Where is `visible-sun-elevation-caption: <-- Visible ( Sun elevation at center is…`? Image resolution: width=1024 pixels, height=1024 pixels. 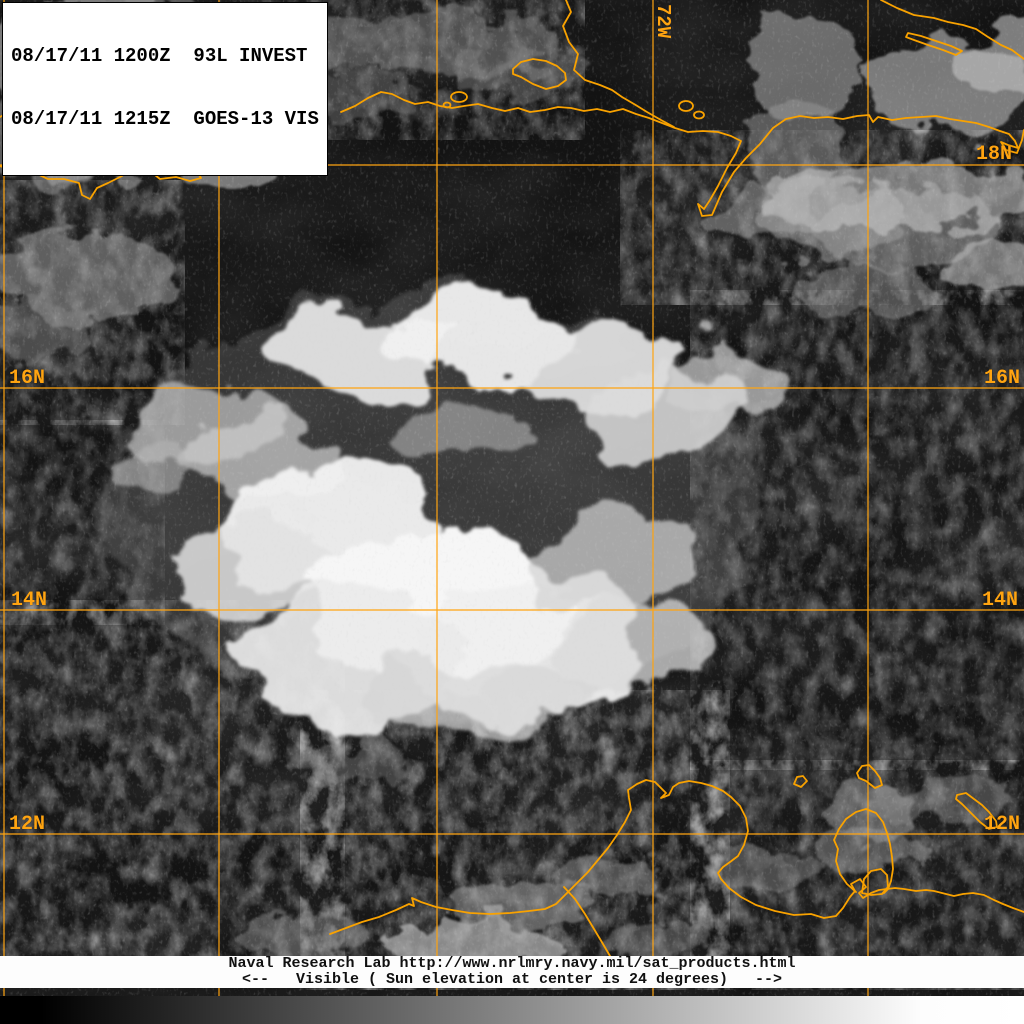
visible-sun-elevation-caption: <-- Visible ( Sun elevation at center is… is located at coordinates (512, 979).